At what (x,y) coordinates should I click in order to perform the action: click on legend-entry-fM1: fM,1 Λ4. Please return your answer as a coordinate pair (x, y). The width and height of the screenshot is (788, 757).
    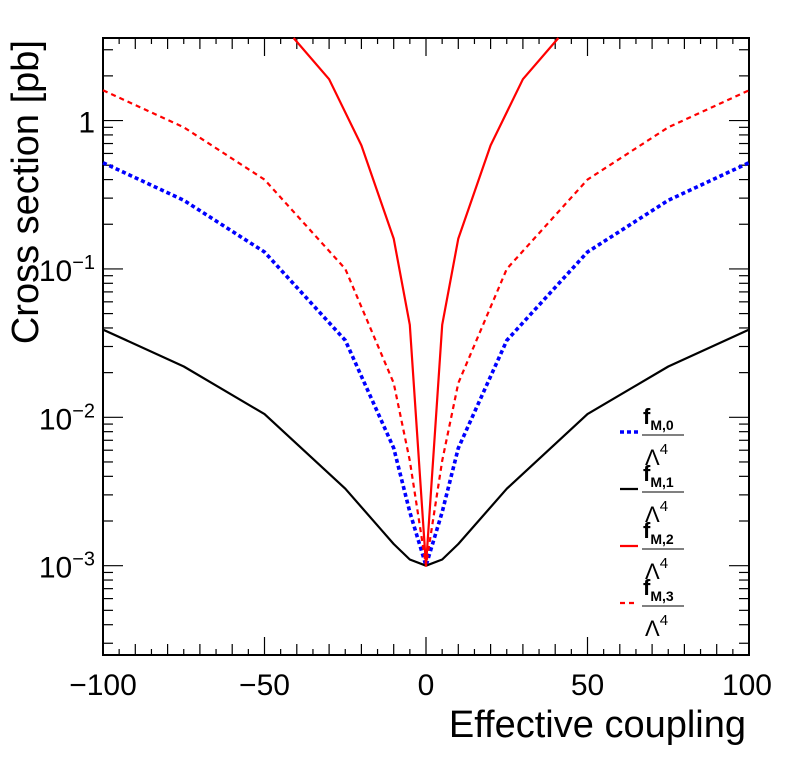
    Looking at the image, I should click on (652, 494).